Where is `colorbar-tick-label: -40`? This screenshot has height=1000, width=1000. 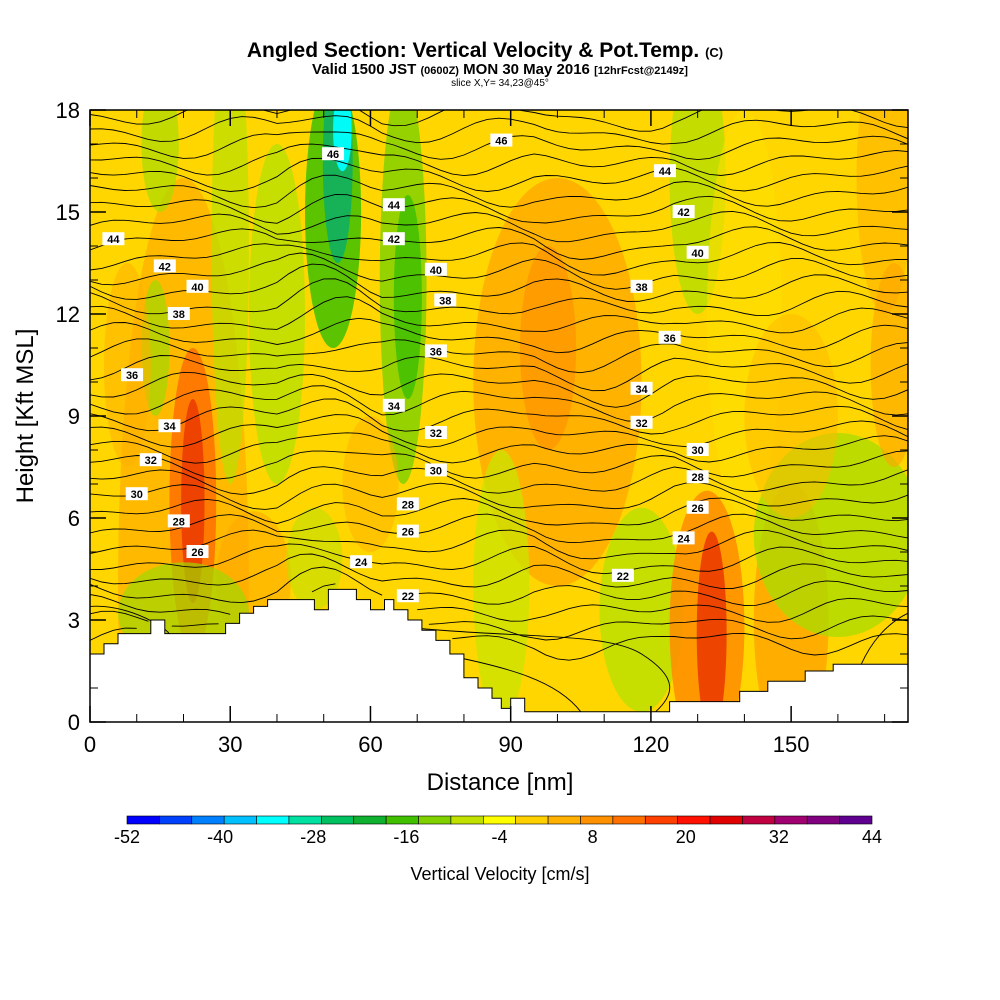
colorbar-tick-label: -40 is located at coordinates (220, 837).